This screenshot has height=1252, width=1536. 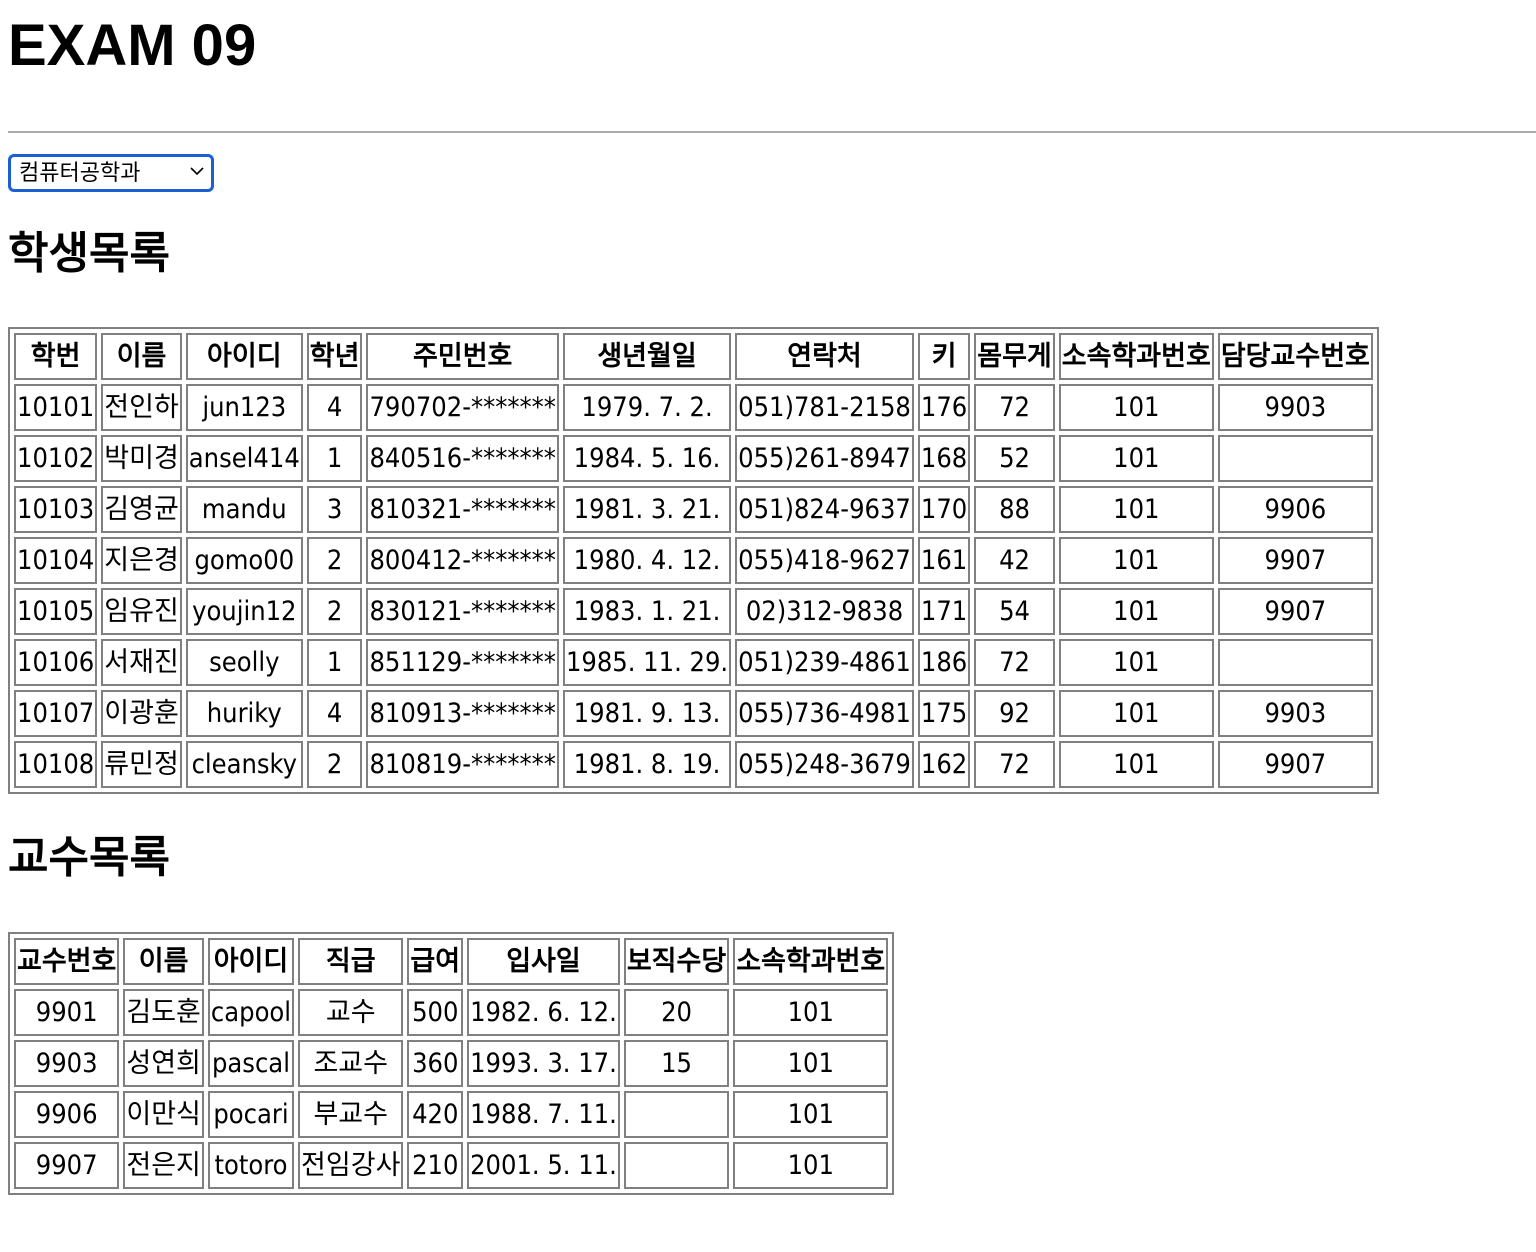 What do you see at coordinates (141, 713) in the screenshot?
I see `table-cell: 이광훈` at bounding box center [141, 713].